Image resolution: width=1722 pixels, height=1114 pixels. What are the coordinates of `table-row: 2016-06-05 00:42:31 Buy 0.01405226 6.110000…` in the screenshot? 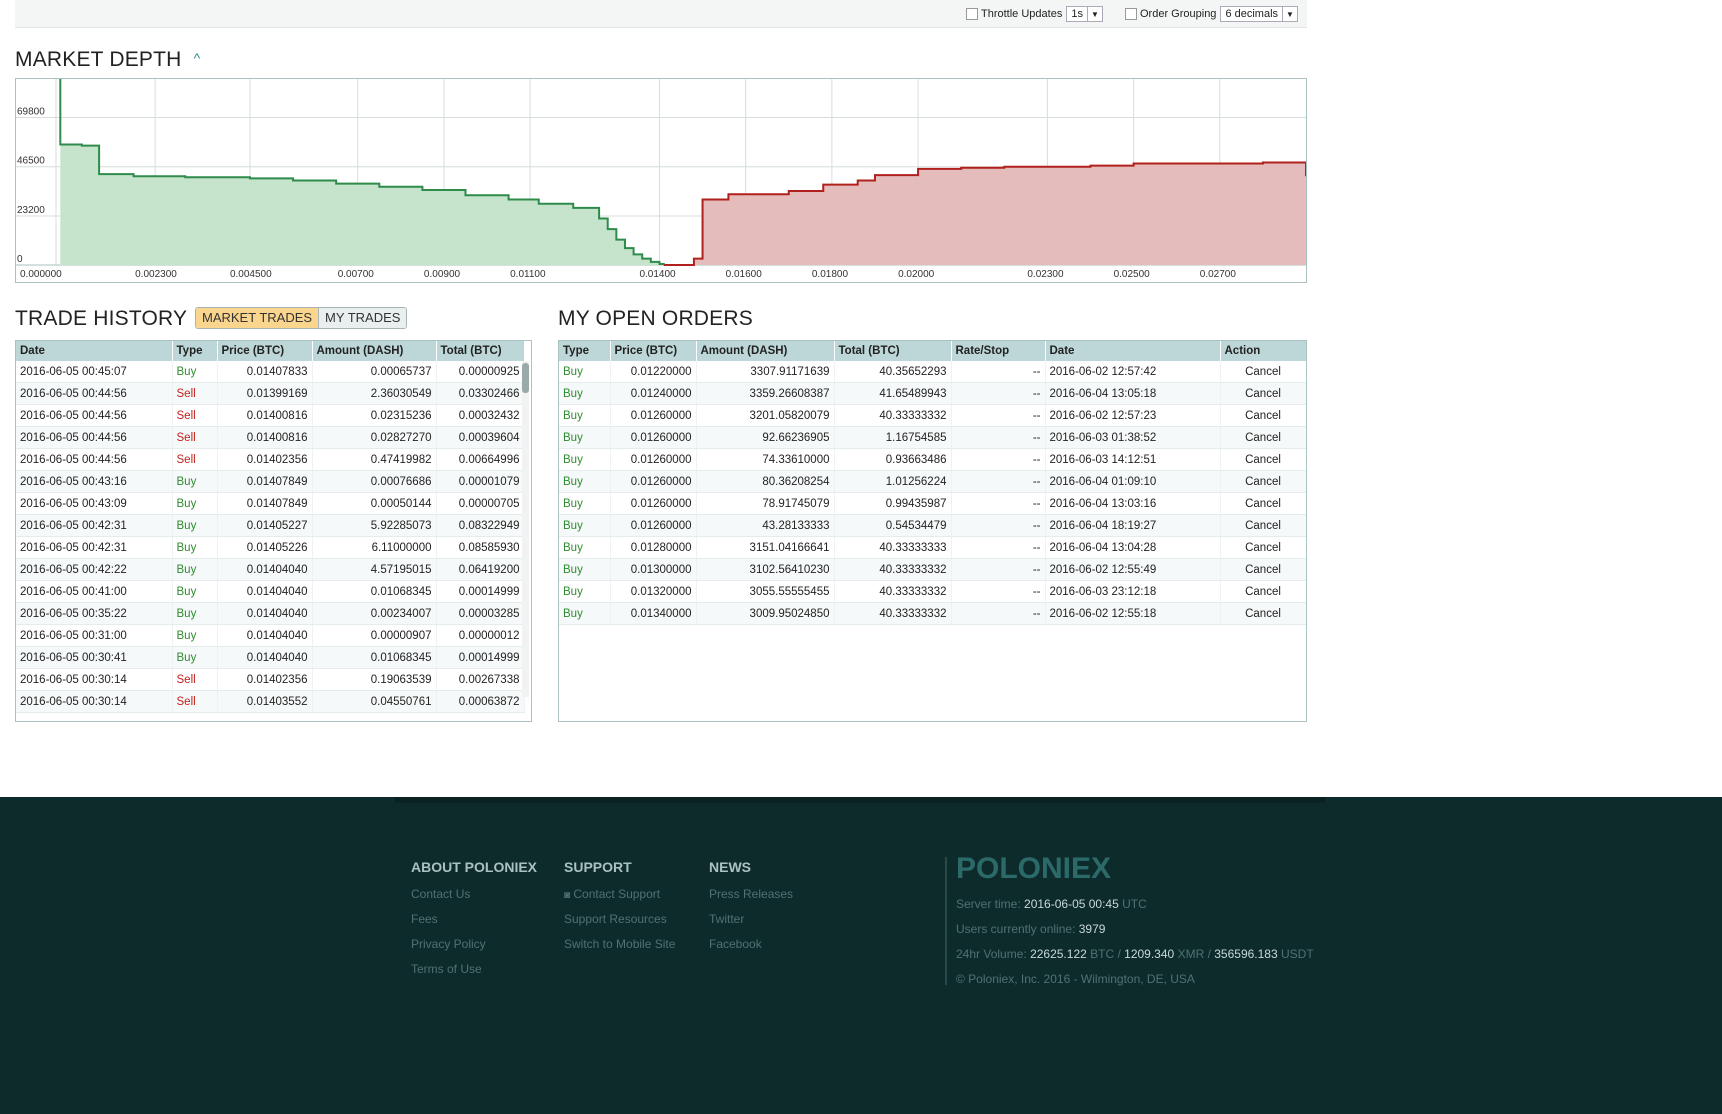 It's located at (270, 547).